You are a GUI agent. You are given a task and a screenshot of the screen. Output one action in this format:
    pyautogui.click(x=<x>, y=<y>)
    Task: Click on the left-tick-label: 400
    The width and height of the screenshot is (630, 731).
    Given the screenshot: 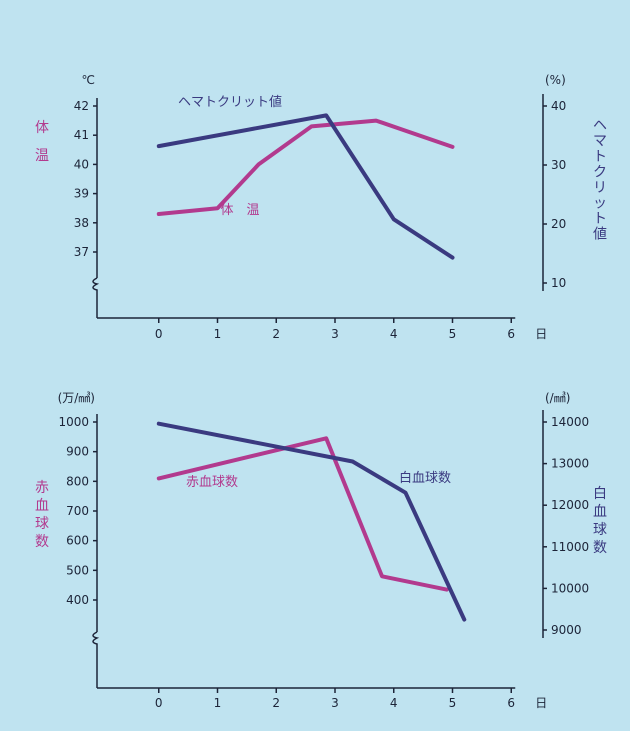 What is the action you would take?
    pyautogui.click(x=77, y=600)
    